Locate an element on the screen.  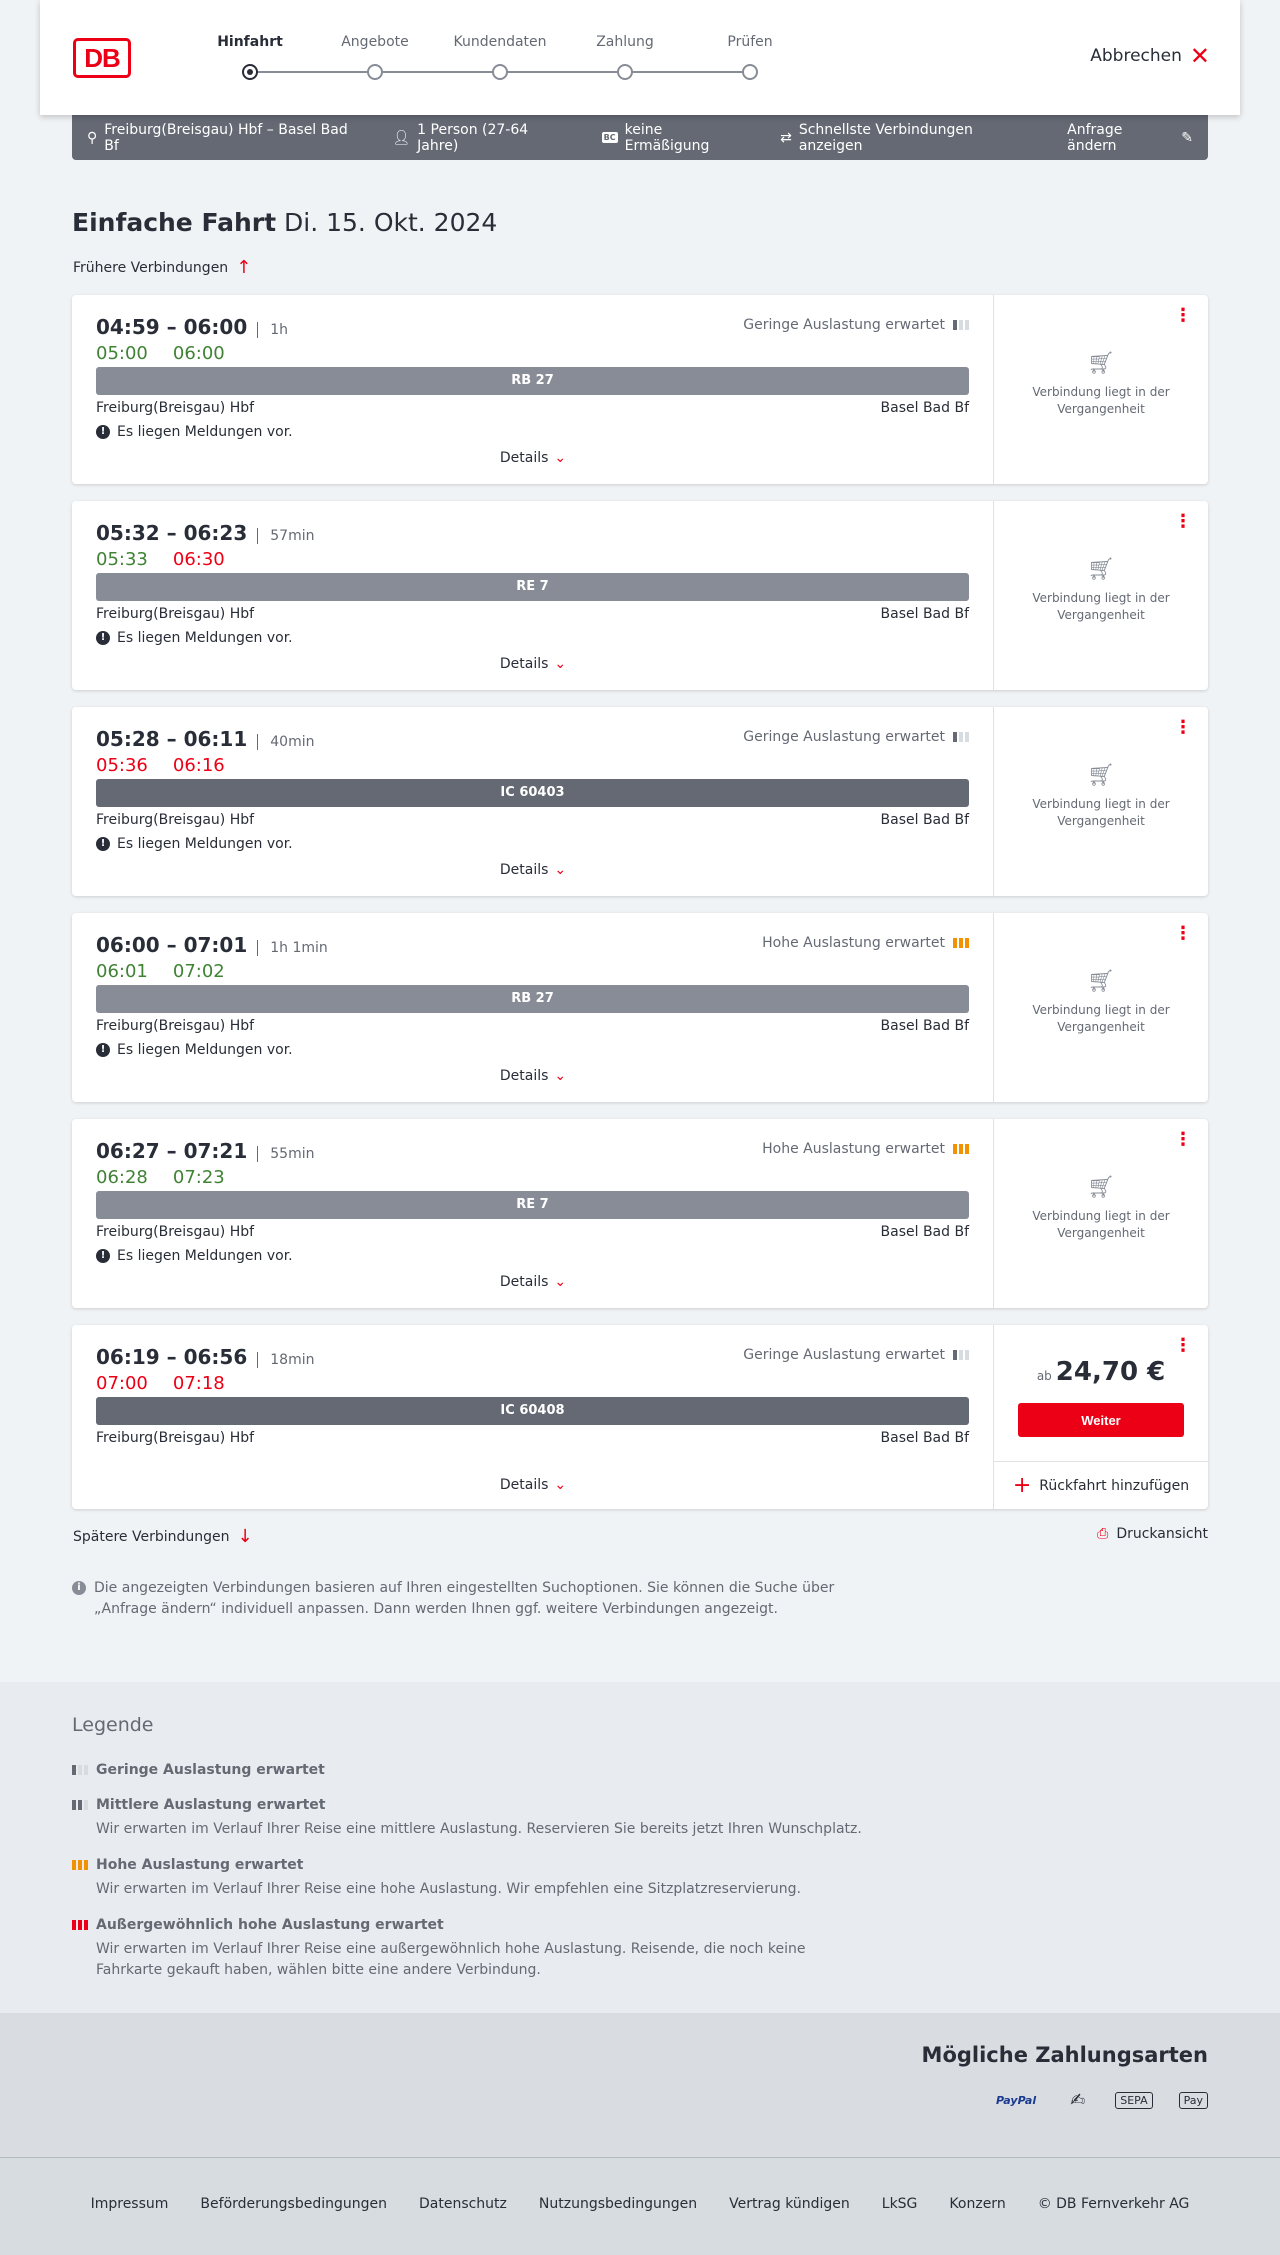
arrow-up-icon: ↑ is located at coordinates (244, 267).